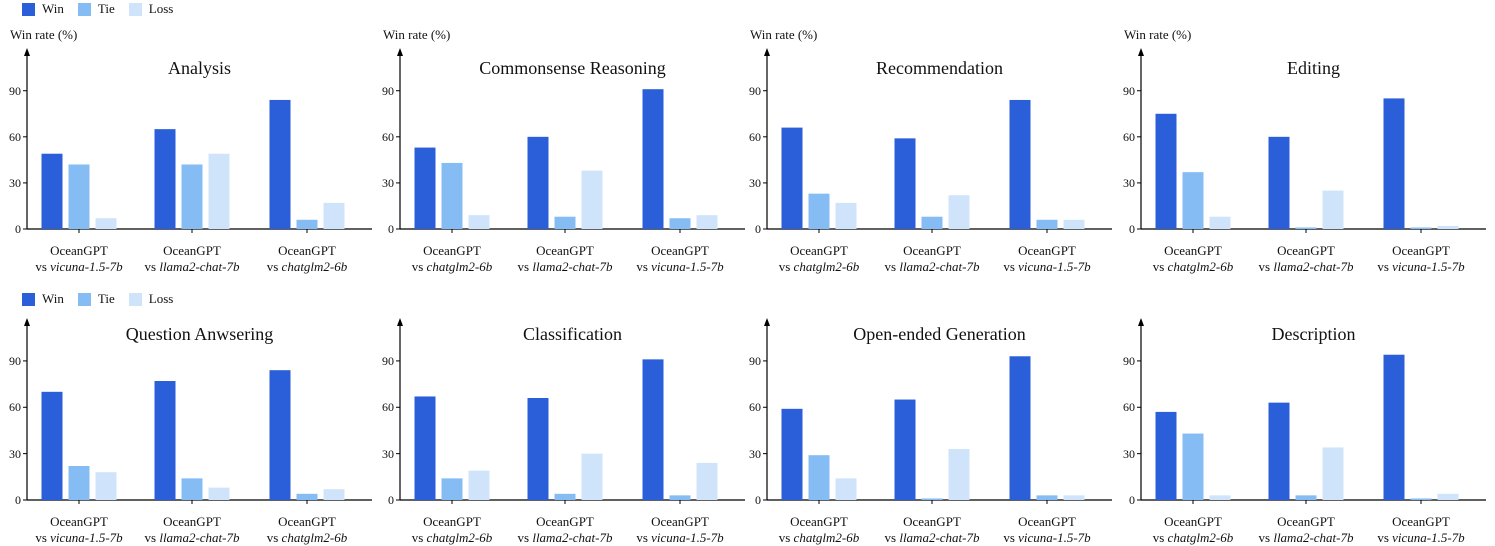 The width and height of the screenshot is (1495, 546). I want to click on chart-legend: Win Tie Loss, so click(104, 9).